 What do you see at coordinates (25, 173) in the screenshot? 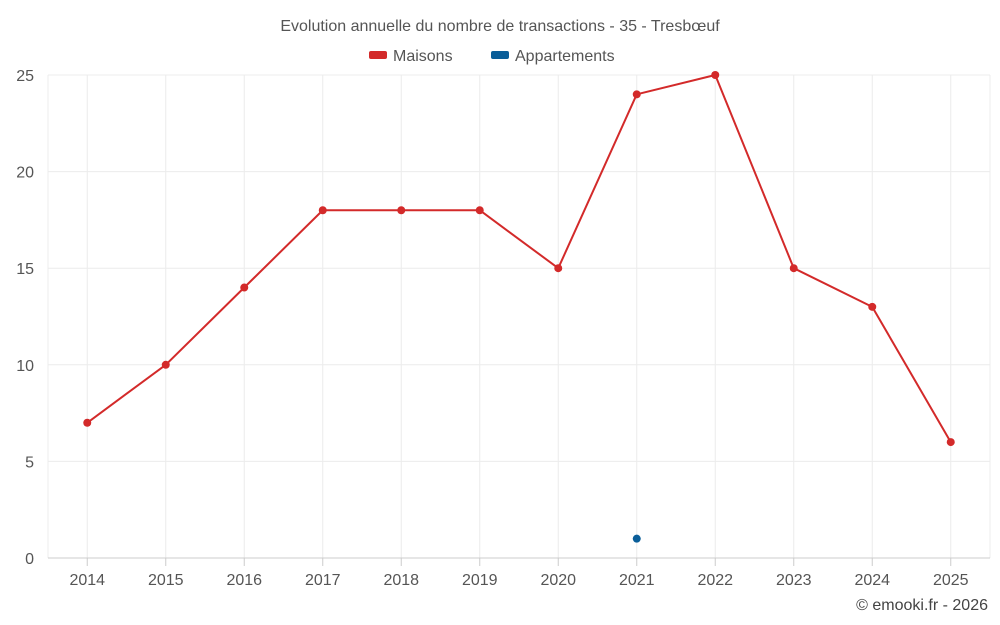
I see `y-tick-label: 20` at bounding box center [25, 173].